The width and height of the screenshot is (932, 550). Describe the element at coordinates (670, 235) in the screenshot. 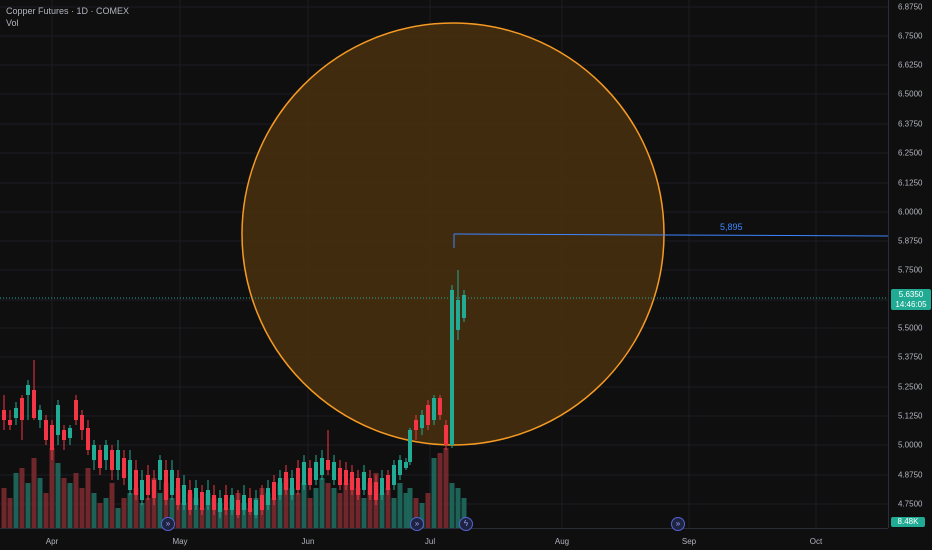

I see `horizontal-ray-drawing` at that location.